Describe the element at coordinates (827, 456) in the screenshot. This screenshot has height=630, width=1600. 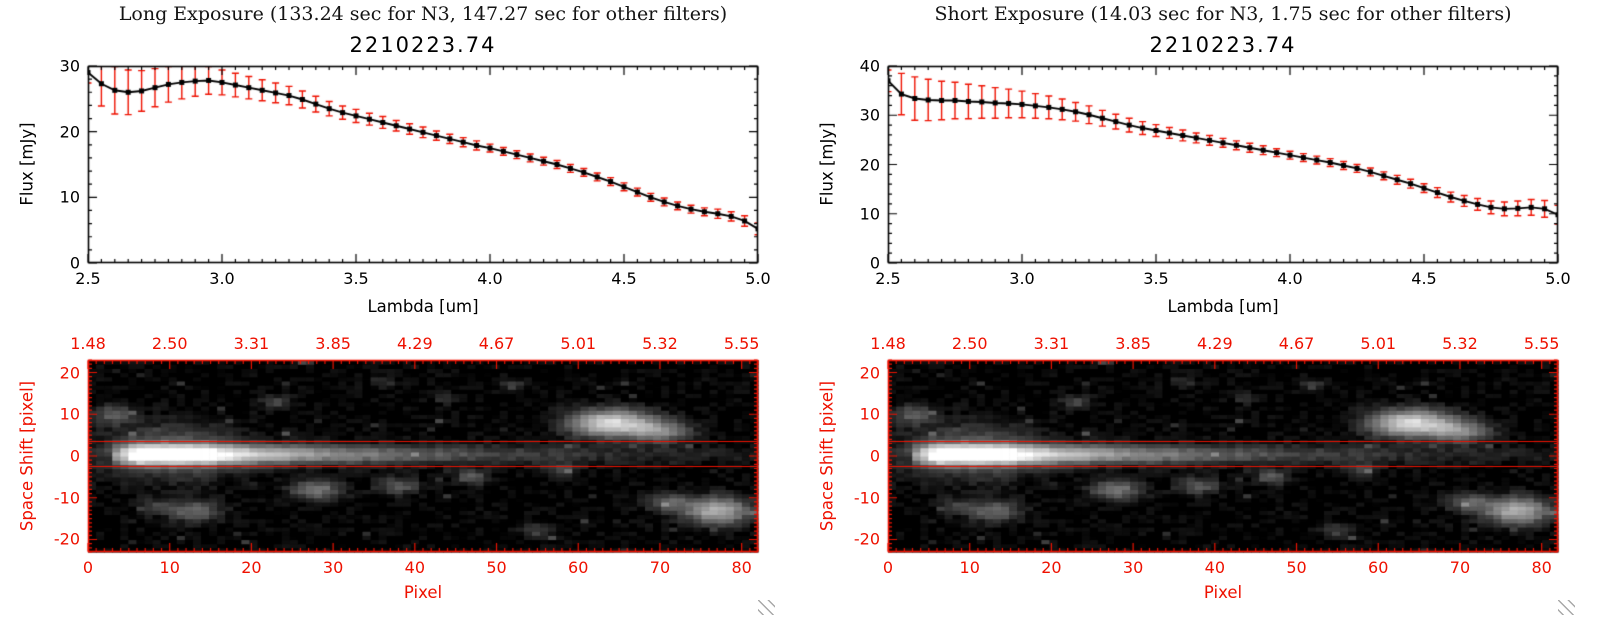
I see `image-ylabel-short: Space Shift [pixel]` at that location.